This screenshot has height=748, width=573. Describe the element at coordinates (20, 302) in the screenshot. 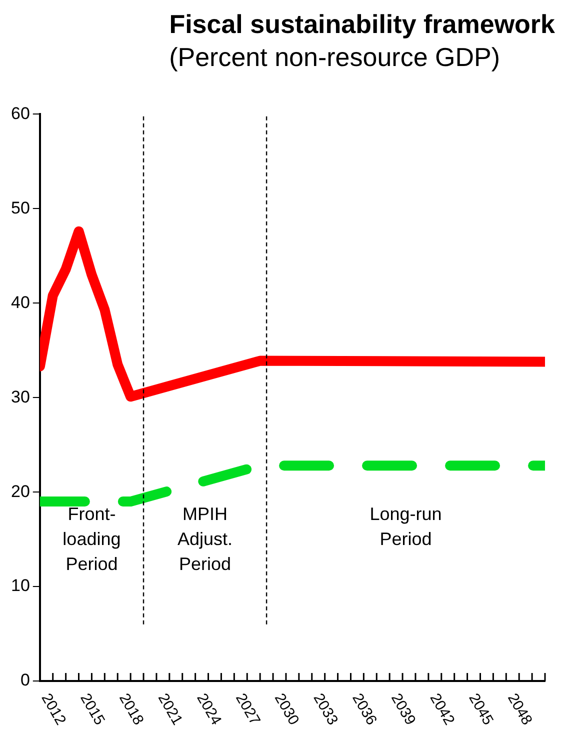

I see `y-tick-label: 40` at that location.